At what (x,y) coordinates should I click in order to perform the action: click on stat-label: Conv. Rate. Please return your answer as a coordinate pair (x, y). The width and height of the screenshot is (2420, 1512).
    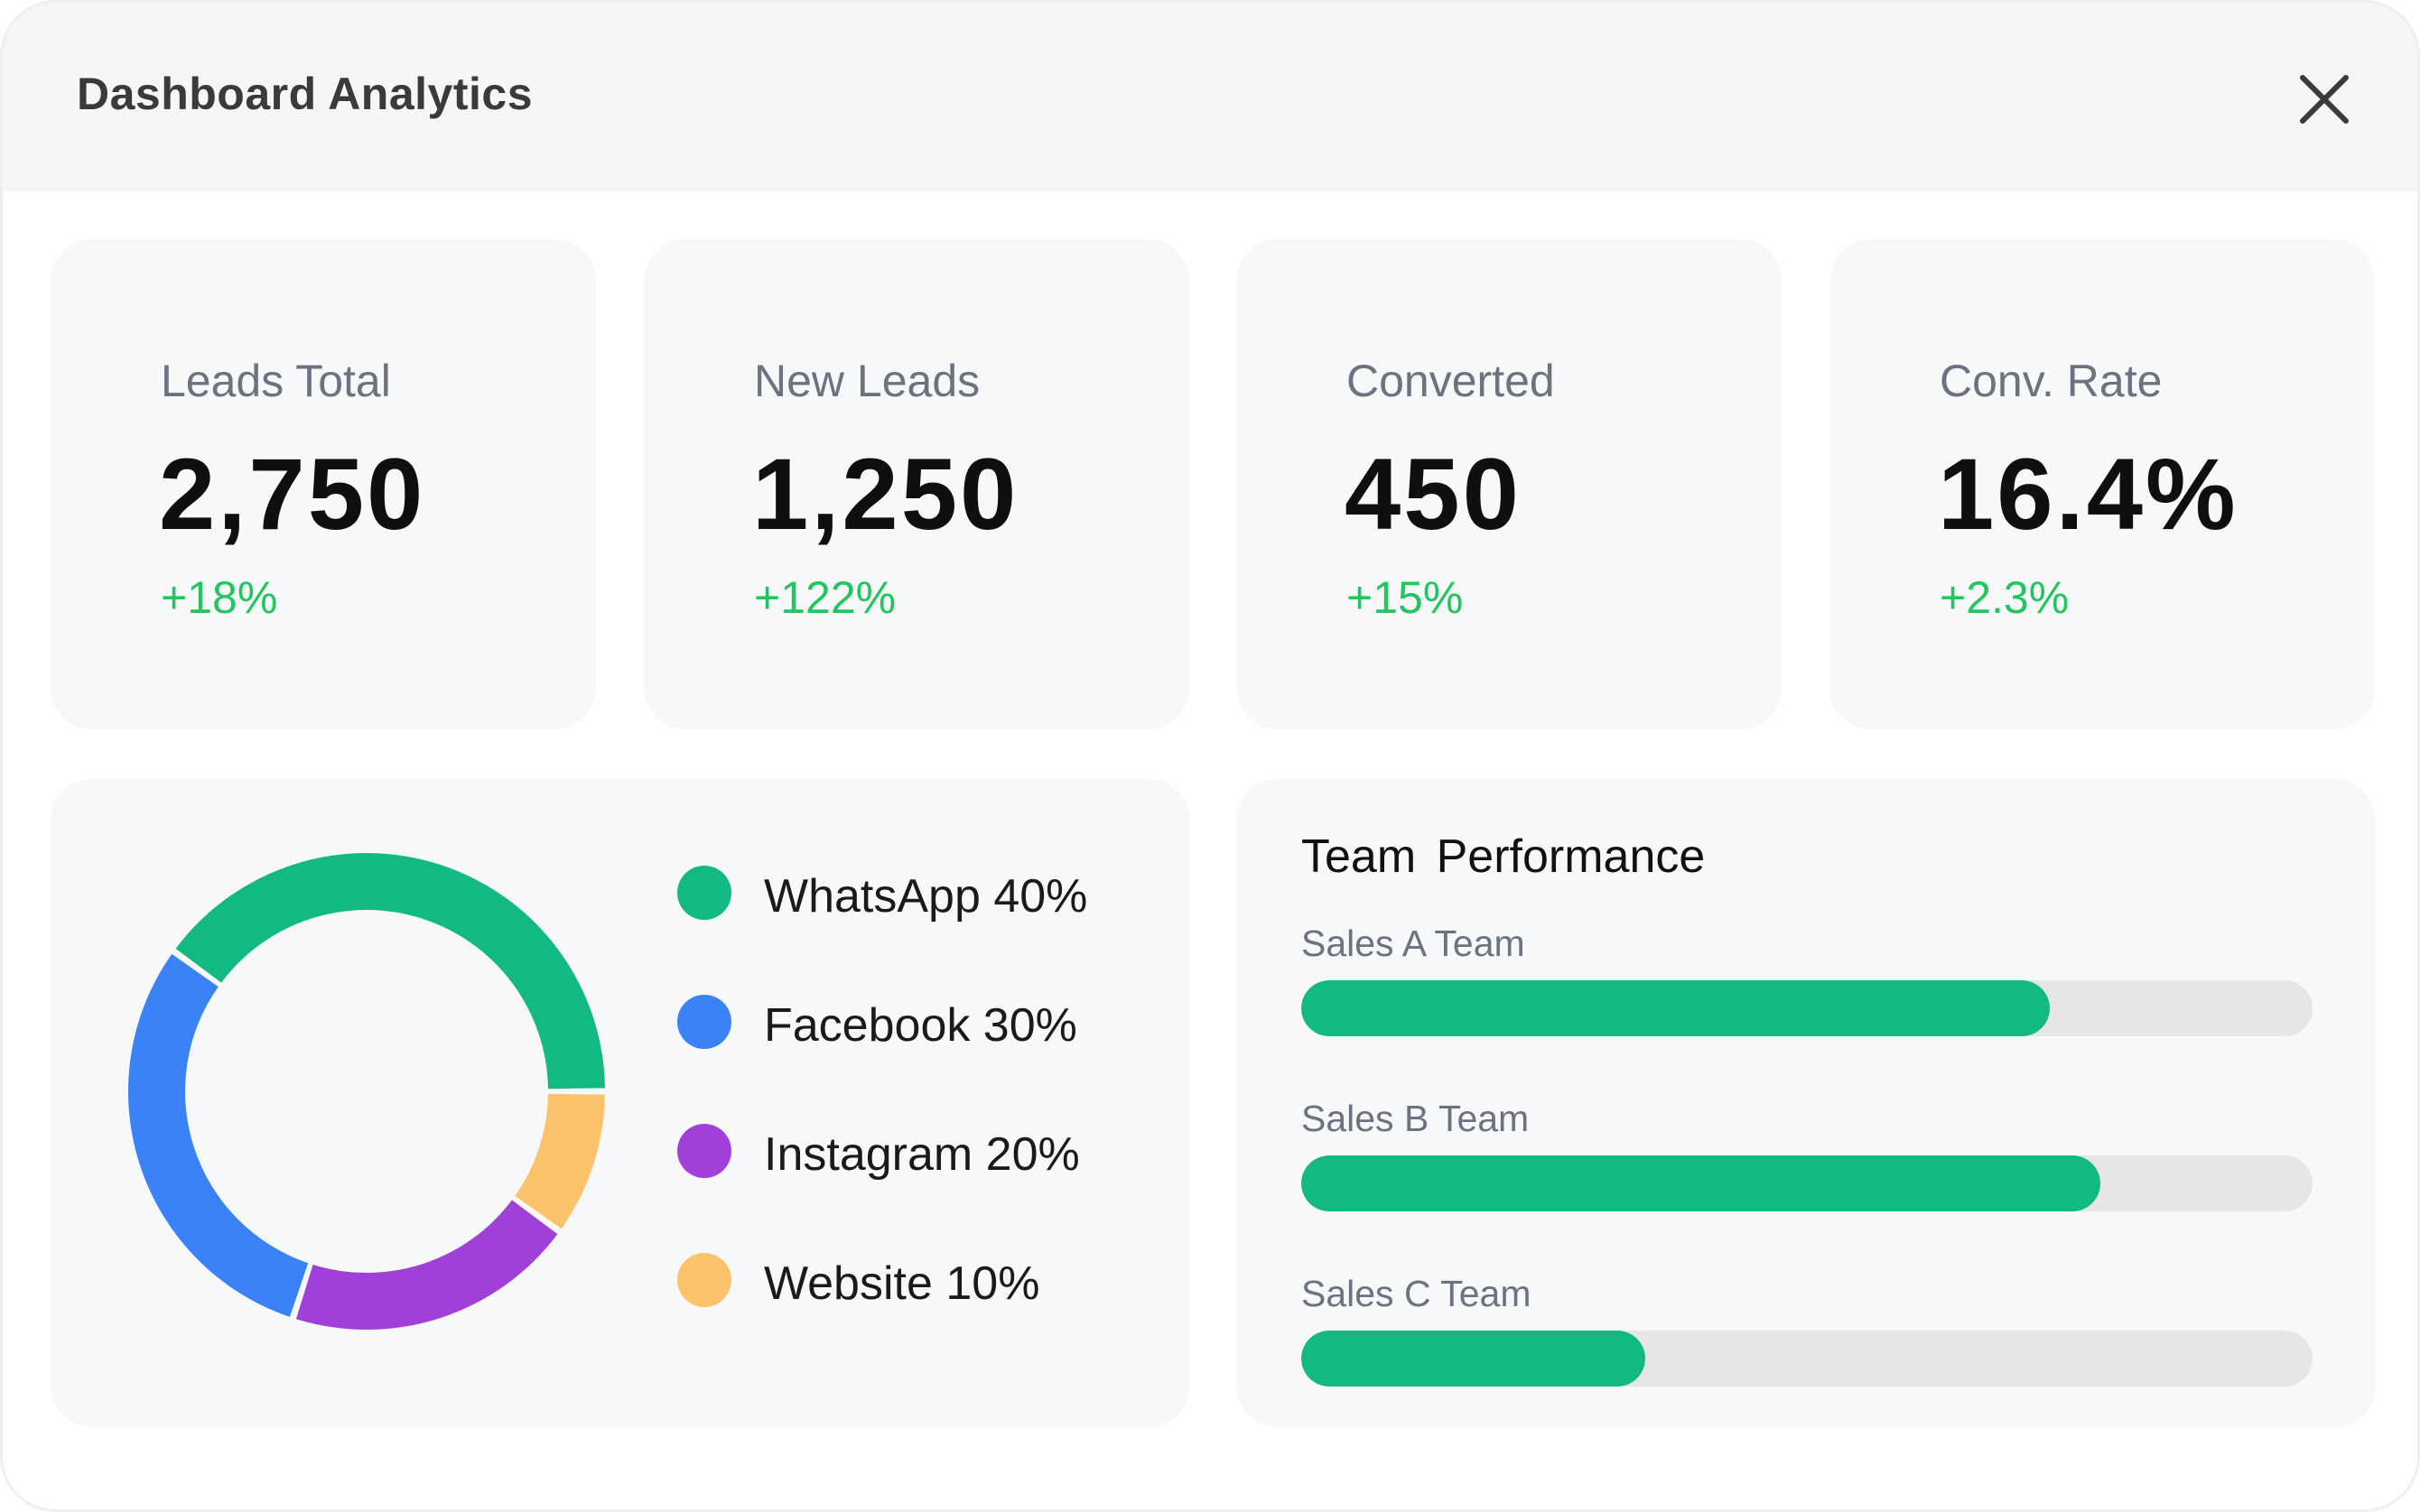
    Looking at the image, I should click on (2051, 381).